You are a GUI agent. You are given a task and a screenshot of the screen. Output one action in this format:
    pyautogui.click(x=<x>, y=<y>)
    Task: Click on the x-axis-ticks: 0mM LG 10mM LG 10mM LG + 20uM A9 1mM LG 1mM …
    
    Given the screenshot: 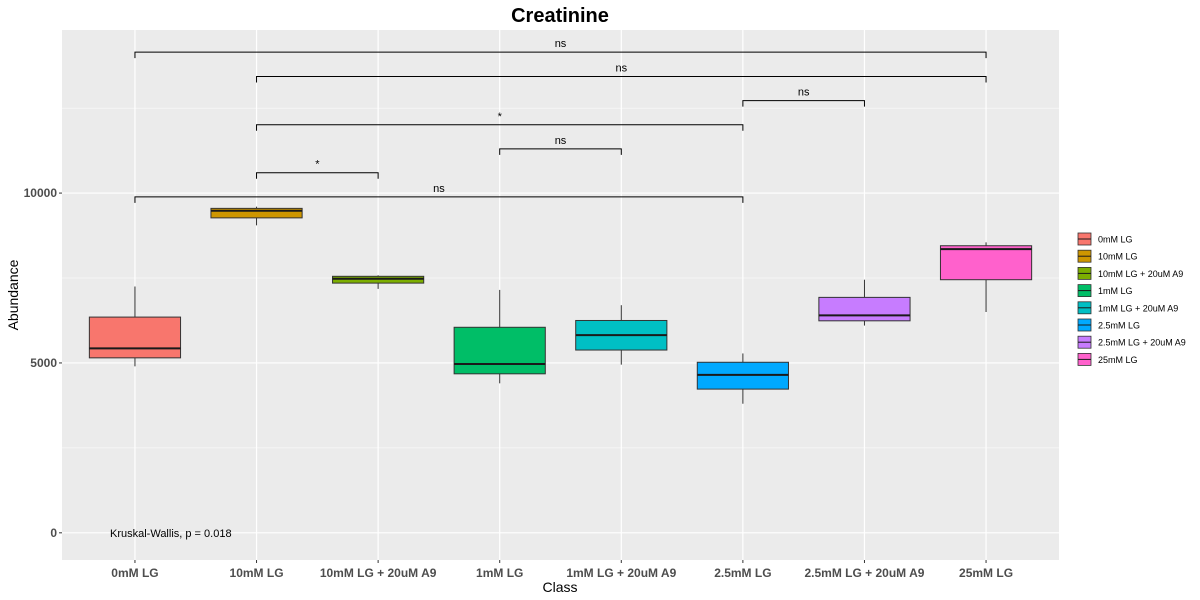 What is the action you would take?
    pyautogui.click(x=562, y=570)
    